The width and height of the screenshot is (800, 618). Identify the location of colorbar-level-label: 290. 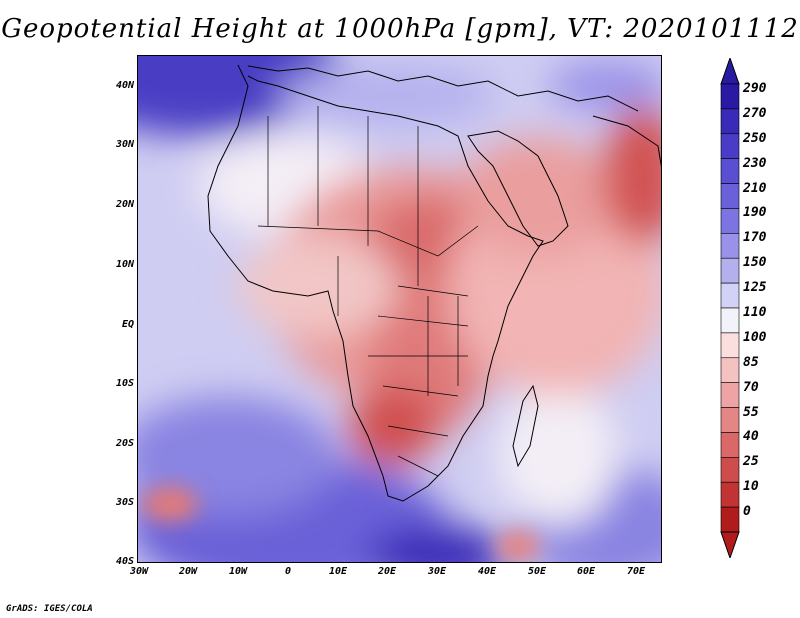
(755, 88).